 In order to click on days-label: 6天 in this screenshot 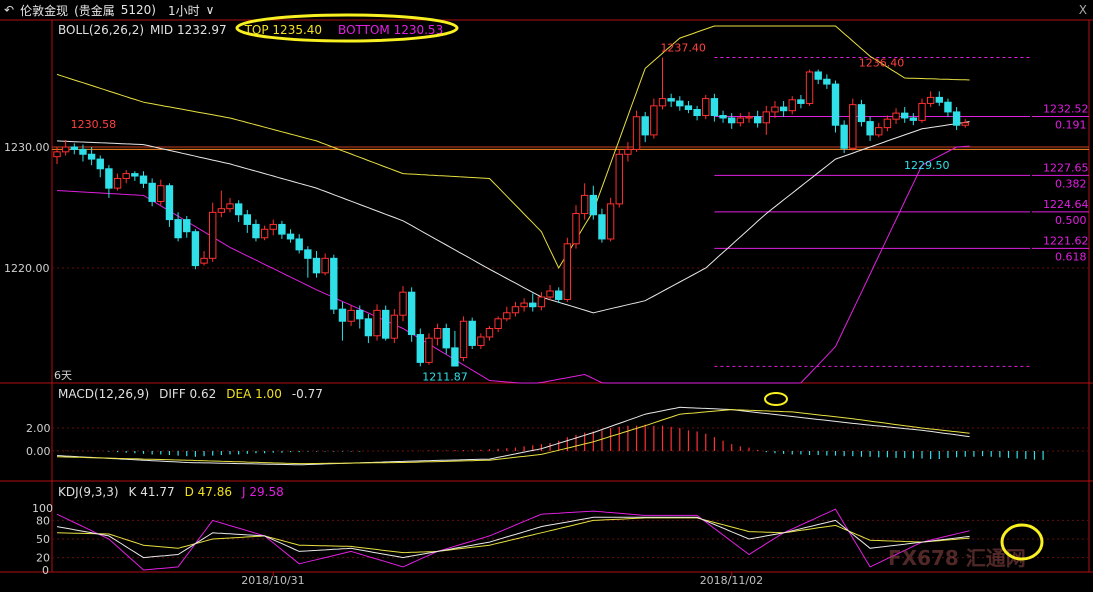, I will do `click(63, 375)`.